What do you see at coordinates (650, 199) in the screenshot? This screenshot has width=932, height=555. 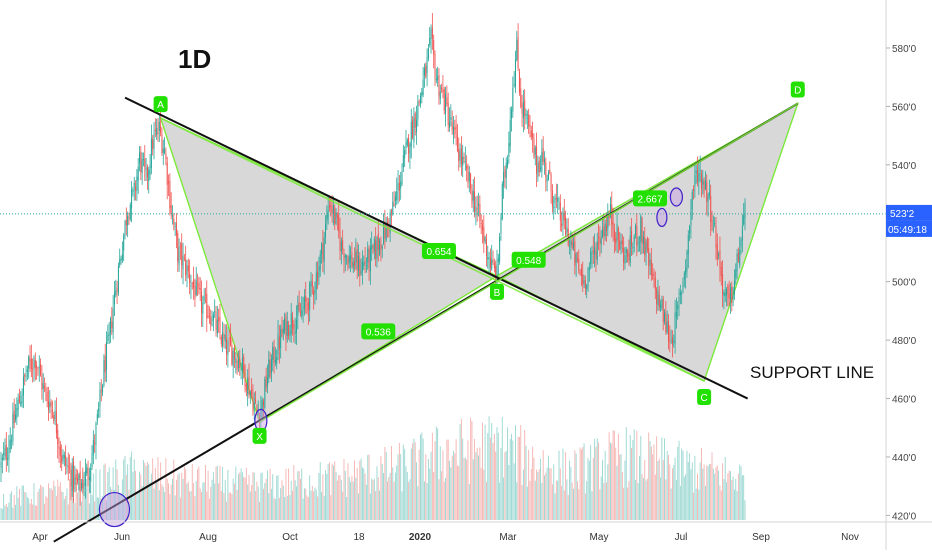 I see `ratio-label-text: 2.667` at bounding box center [650, 199].